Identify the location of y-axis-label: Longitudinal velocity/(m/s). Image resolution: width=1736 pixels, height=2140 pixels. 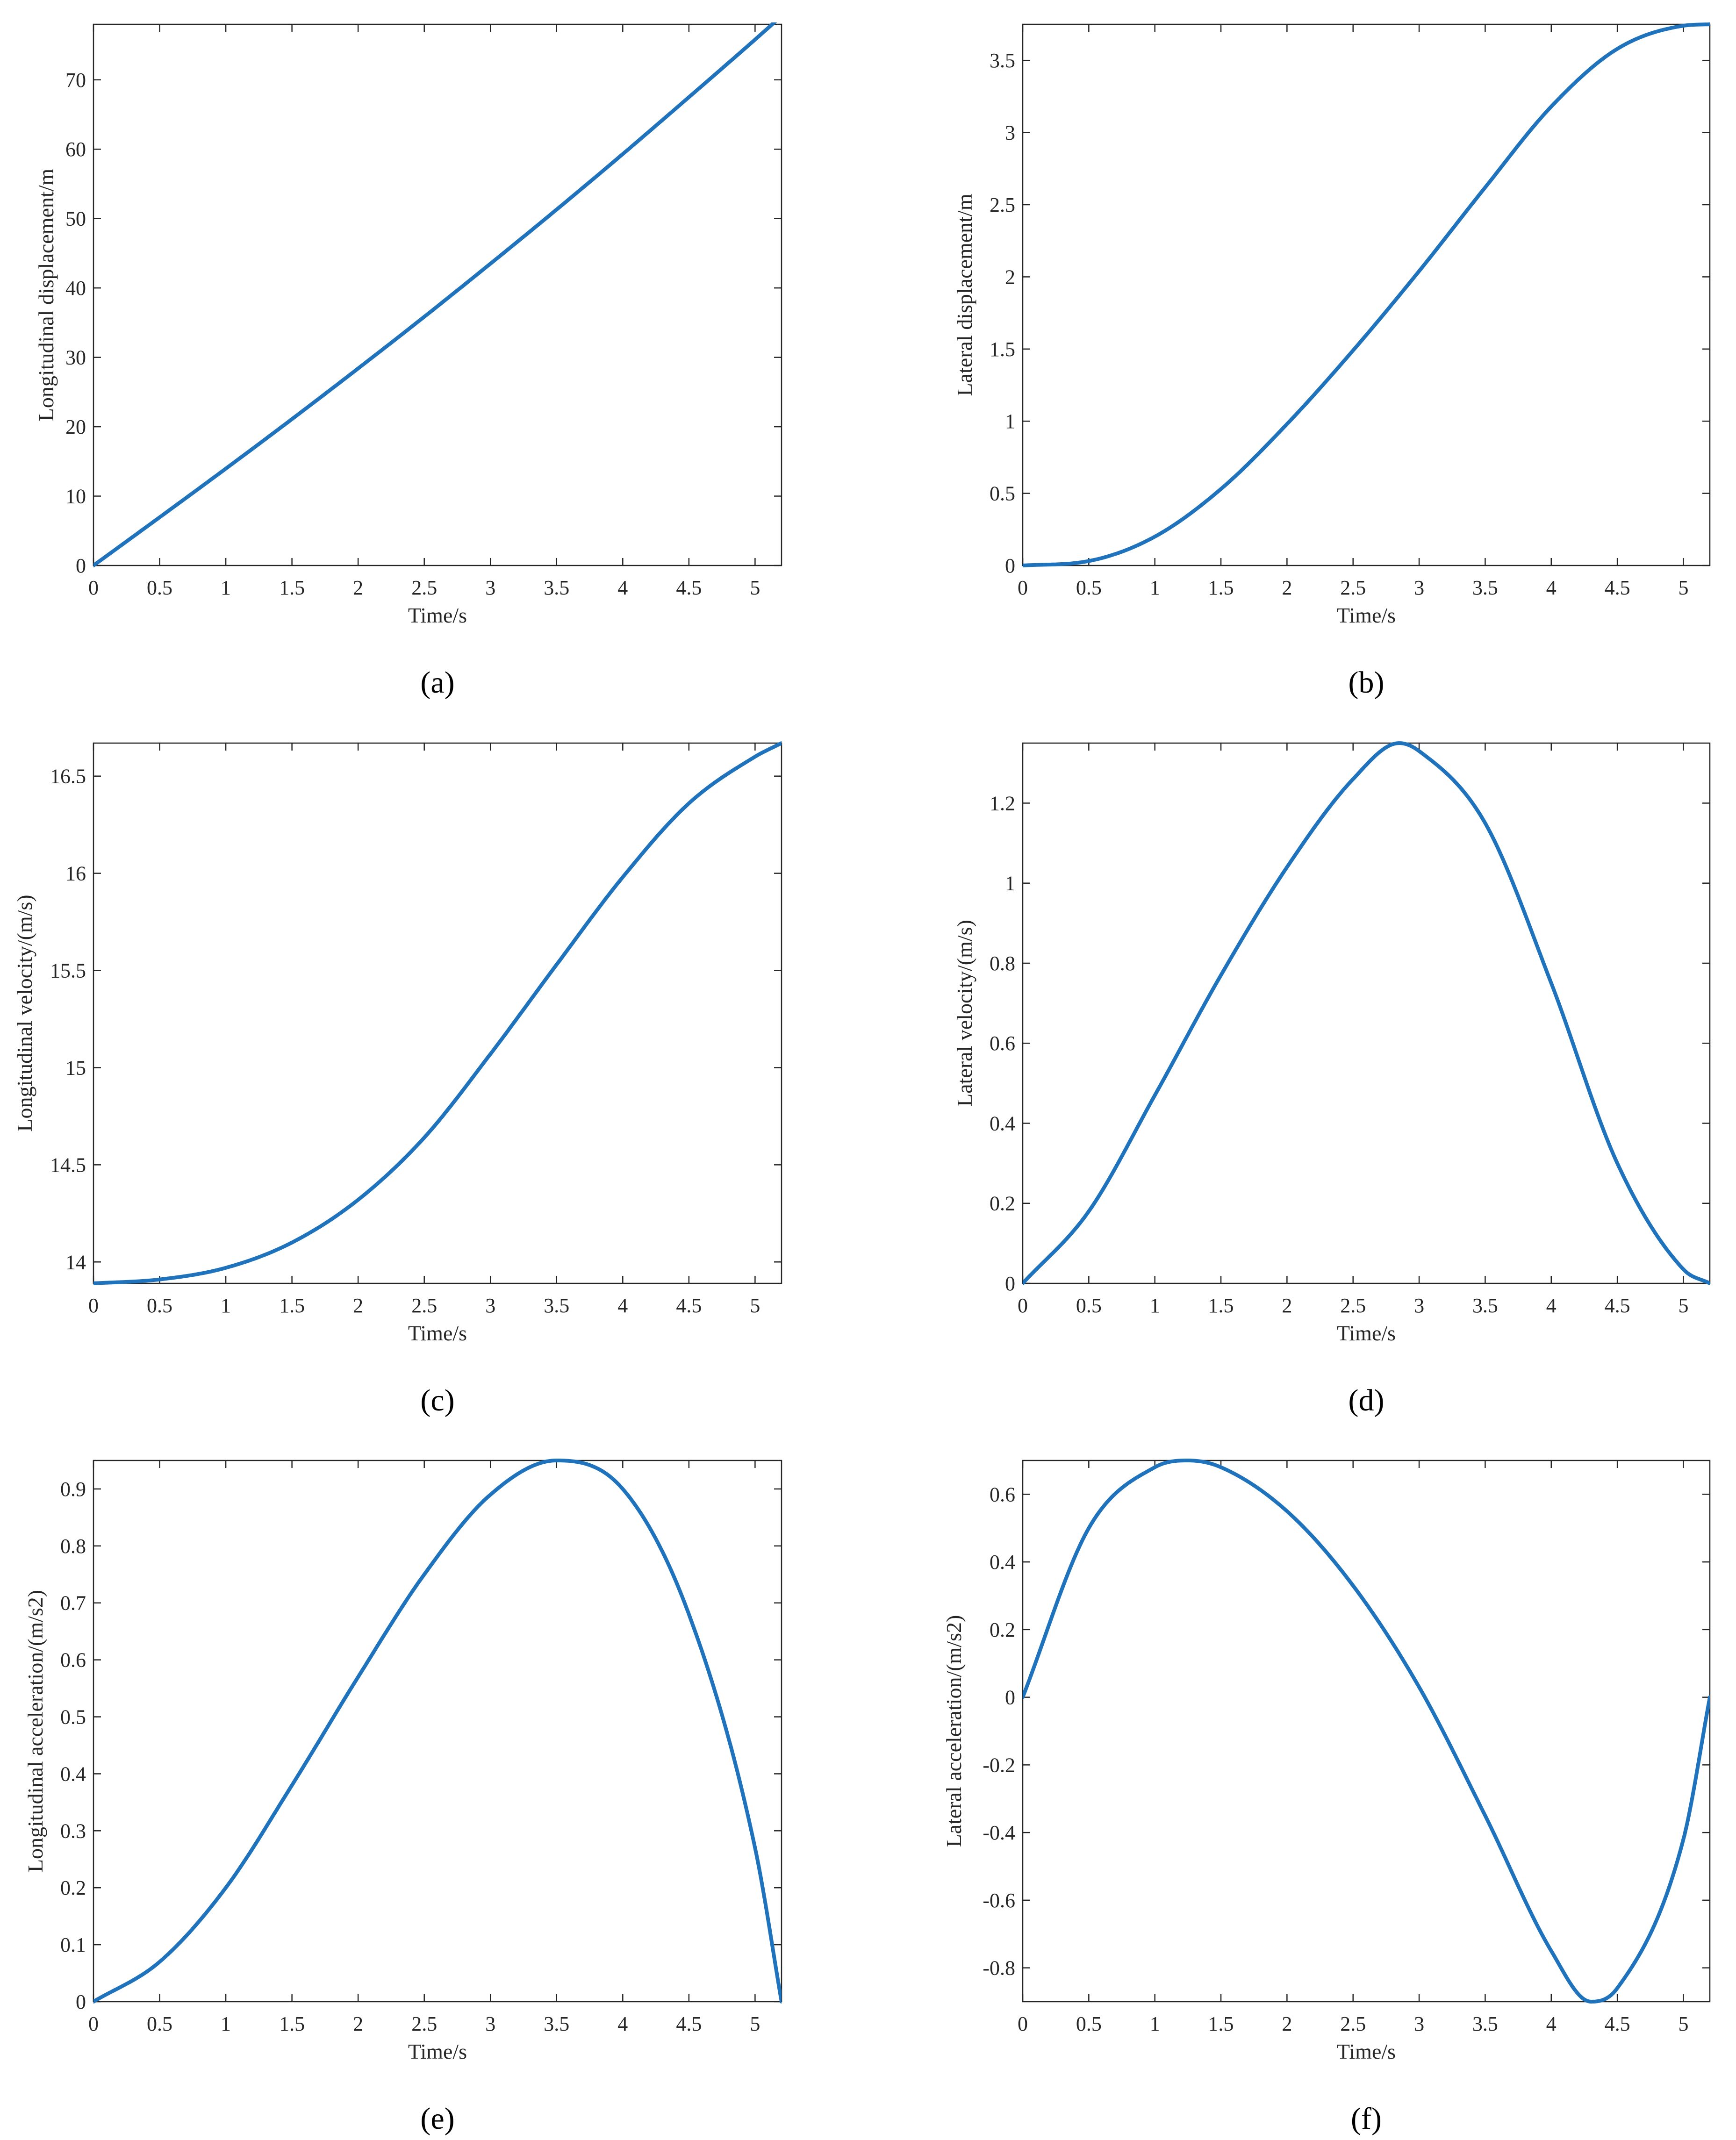
(24, 1013).